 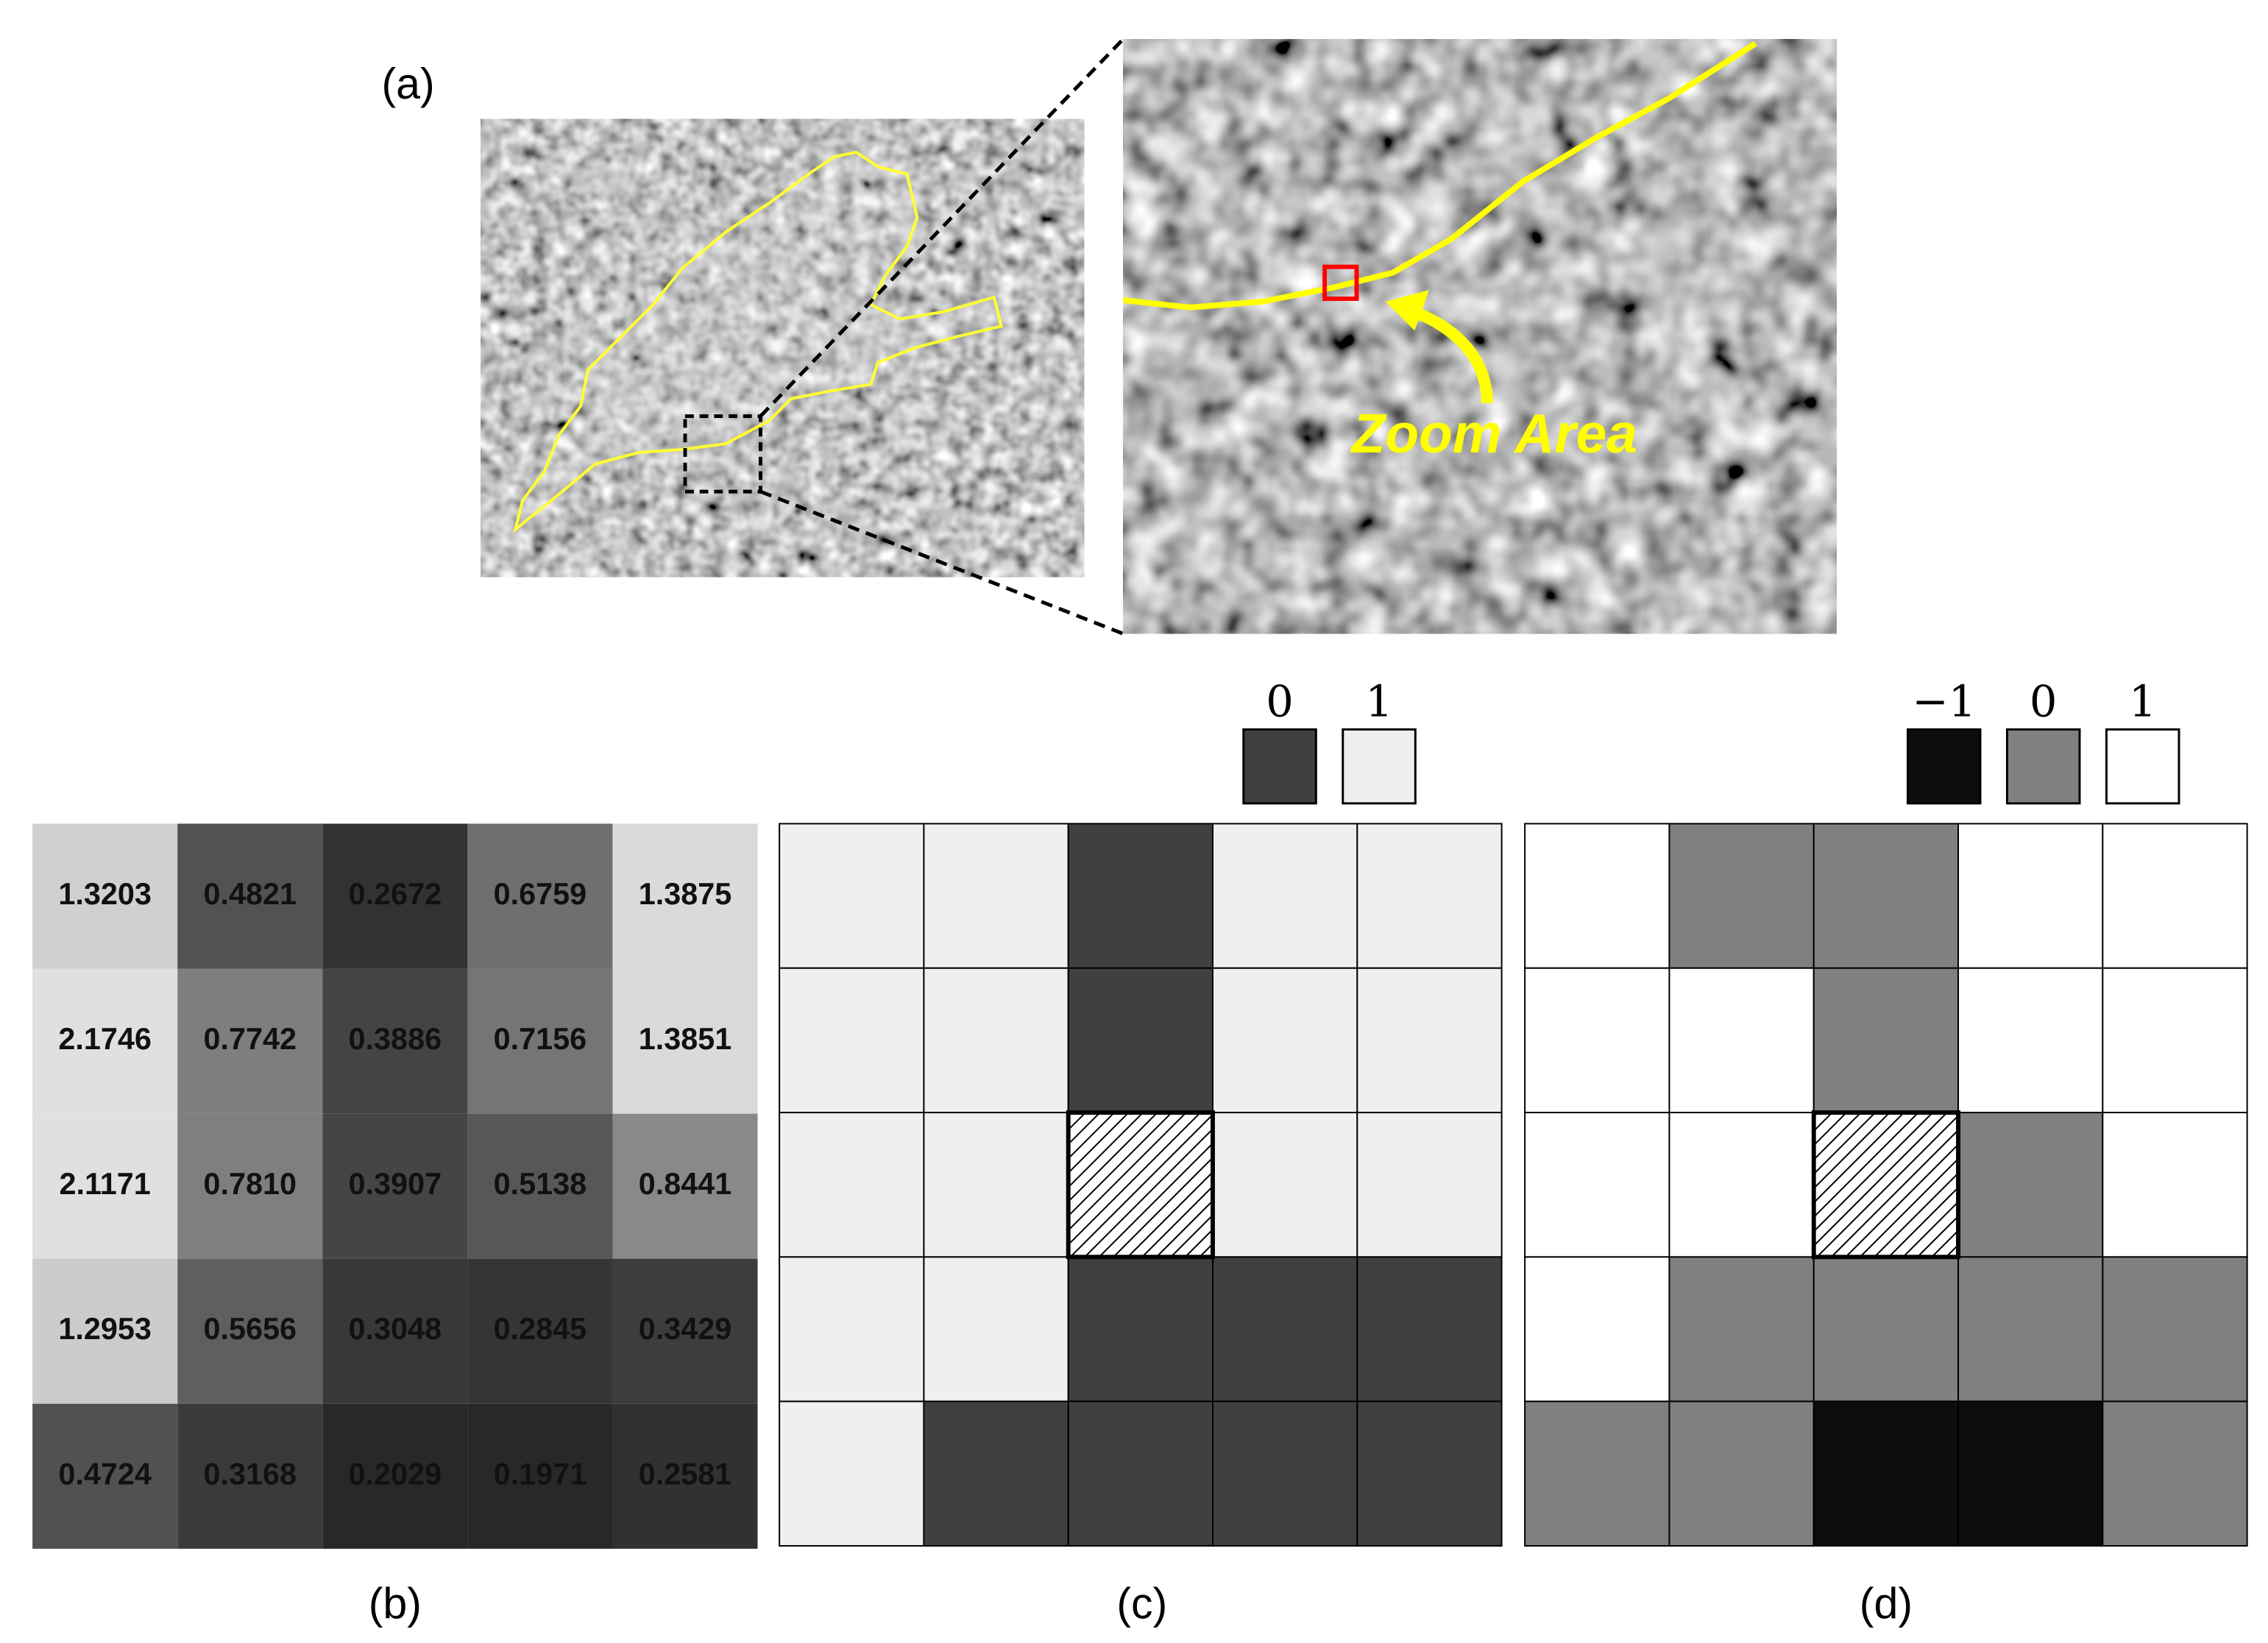 I want to click on zoom-line, so click(x=941, y=228).